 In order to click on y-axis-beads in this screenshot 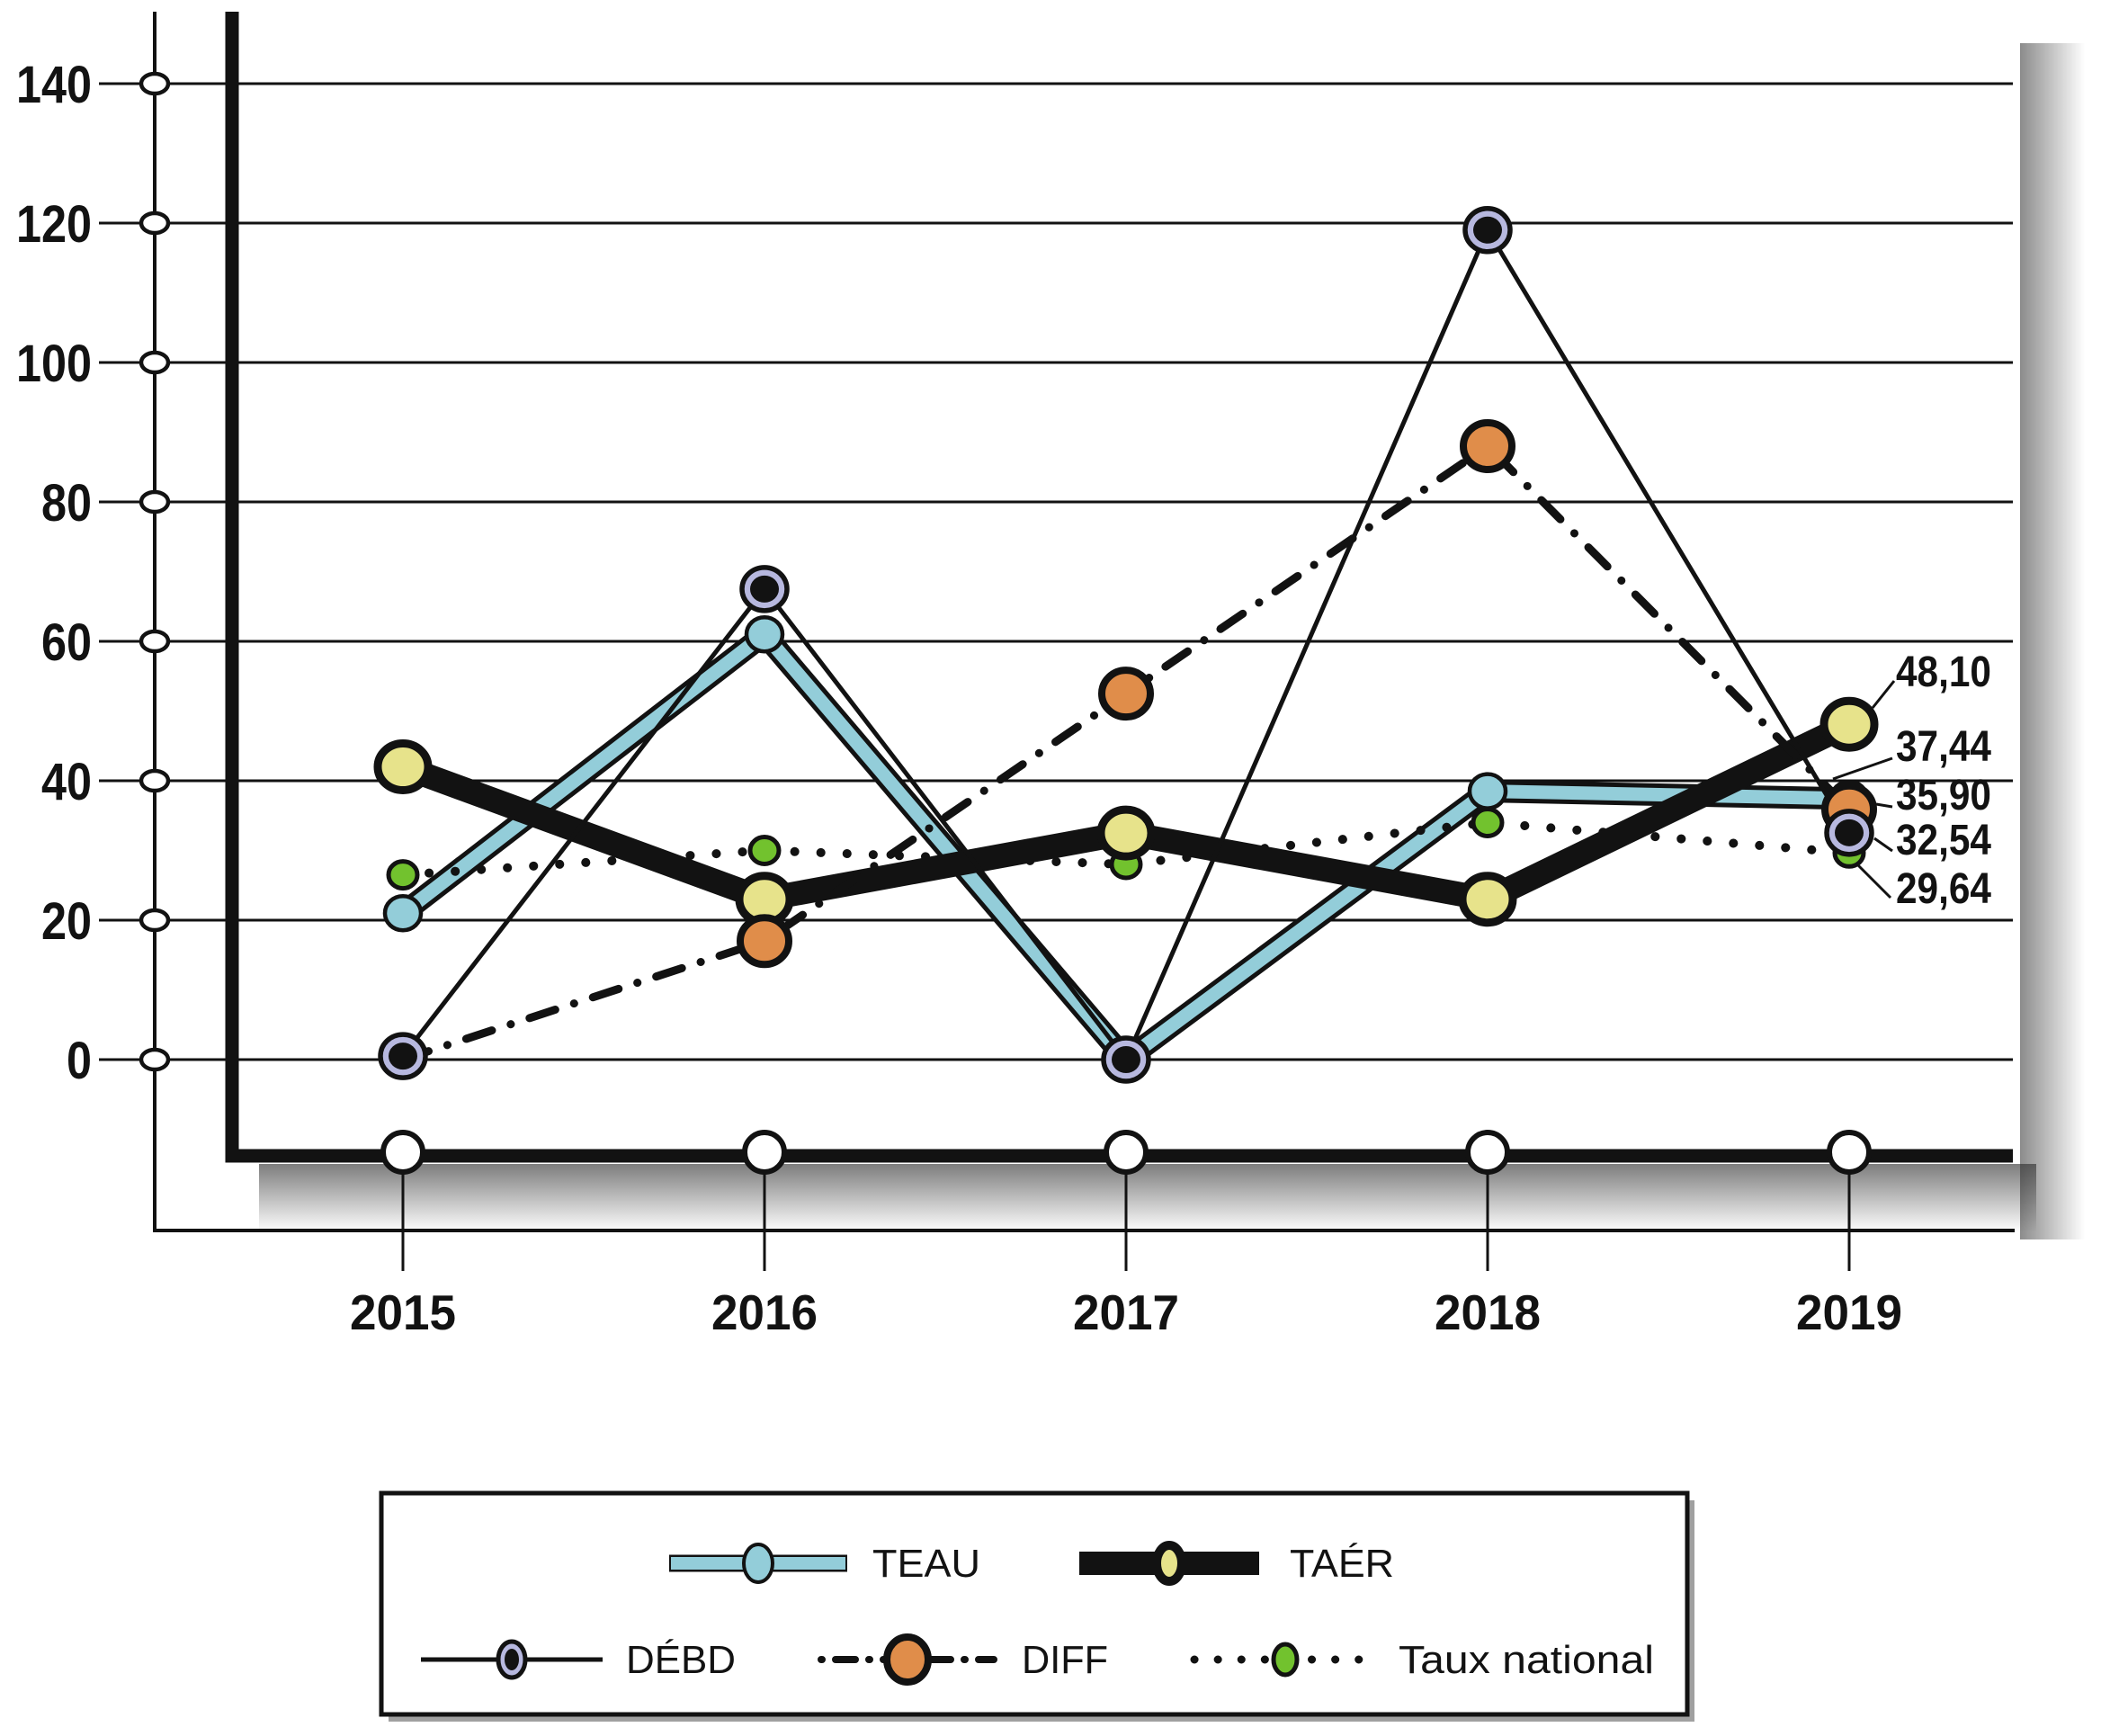, I will do `click(155, 571)`.